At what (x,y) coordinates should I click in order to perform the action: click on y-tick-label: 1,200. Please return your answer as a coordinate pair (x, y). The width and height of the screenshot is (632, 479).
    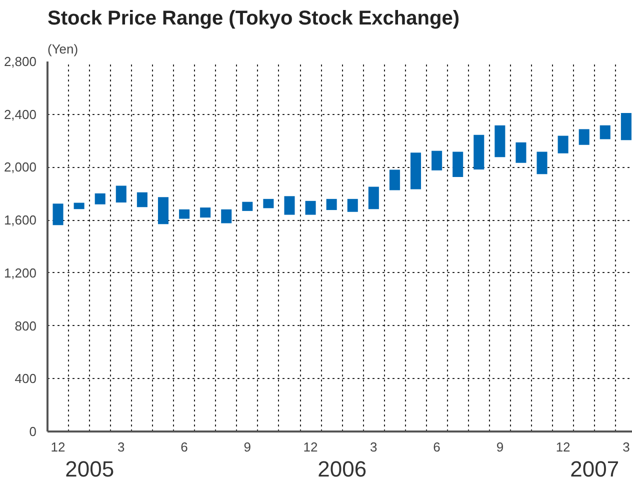
    Looking at the image, I should click on (20, 272).